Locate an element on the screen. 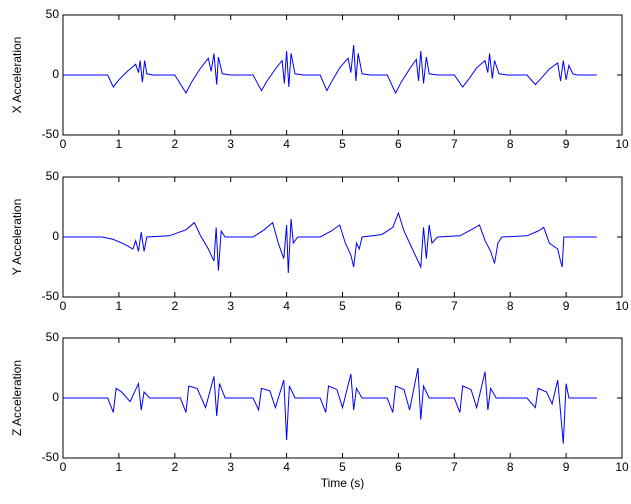  x-axis-label: Time (s) is located at coordinates (343, 483).